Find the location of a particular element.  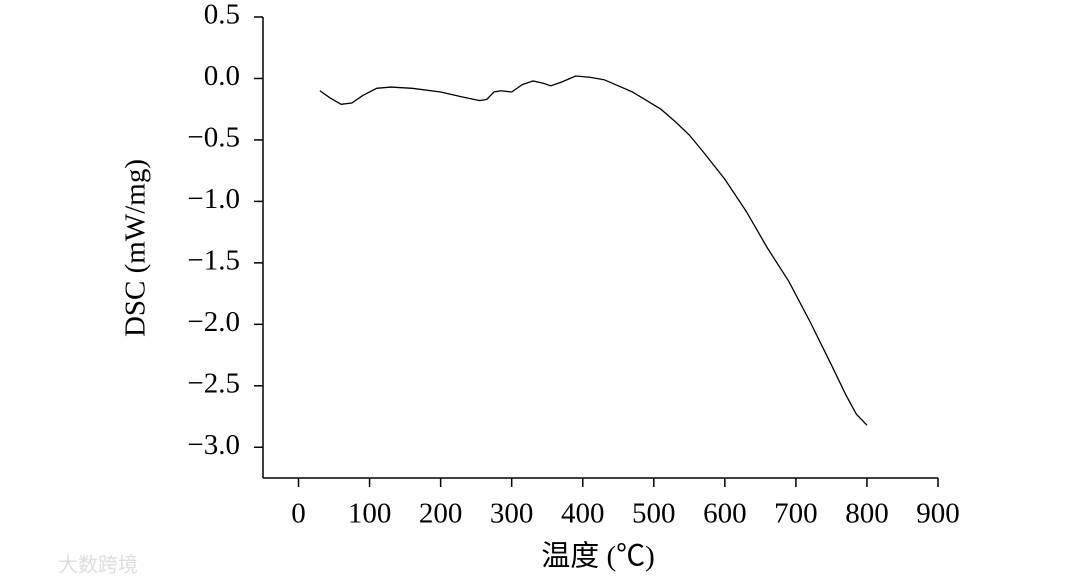

x-tick-label: 400 is located at coordinates (583, 514).